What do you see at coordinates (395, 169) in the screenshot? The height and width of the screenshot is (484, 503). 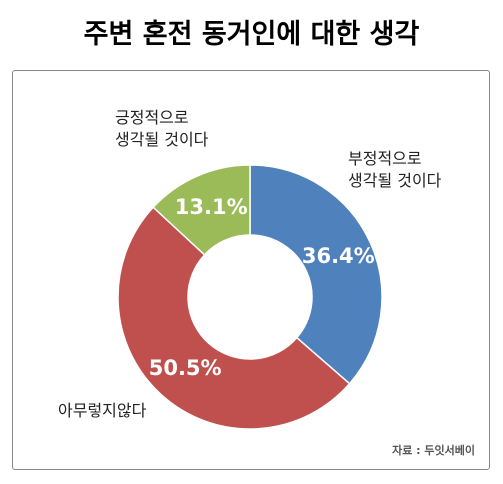 I see `category-label: 부정적으로 생각될 것이다` at bounding box center [395, 169].